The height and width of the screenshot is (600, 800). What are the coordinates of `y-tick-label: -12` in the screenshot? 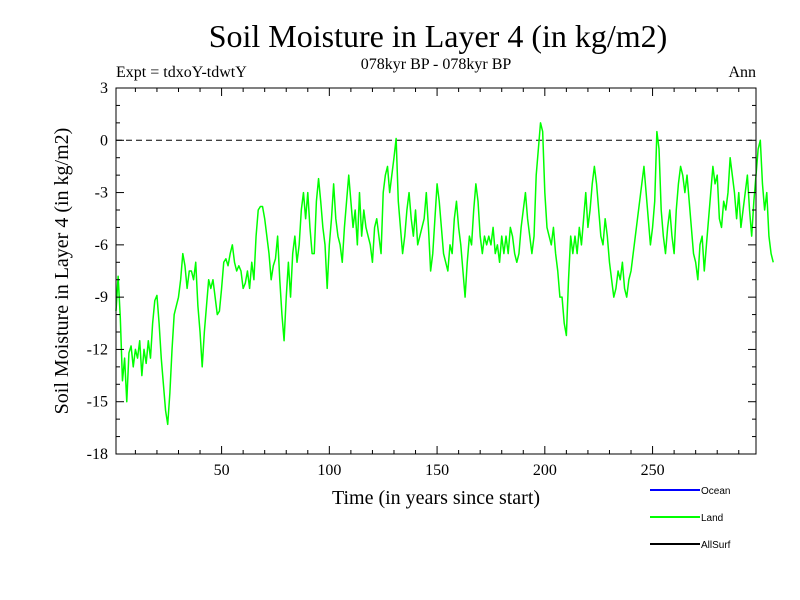 It's located at (97, 349).